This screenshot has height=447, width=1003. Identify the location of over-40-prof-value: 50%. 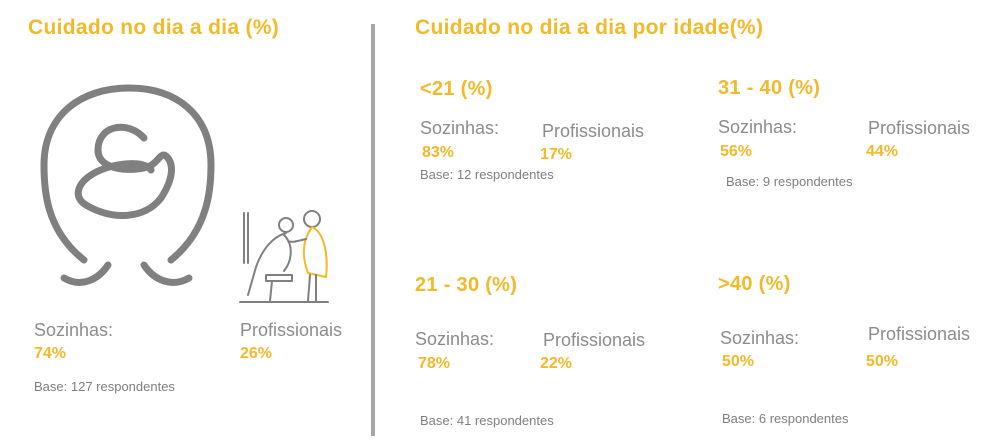
(882, 361).